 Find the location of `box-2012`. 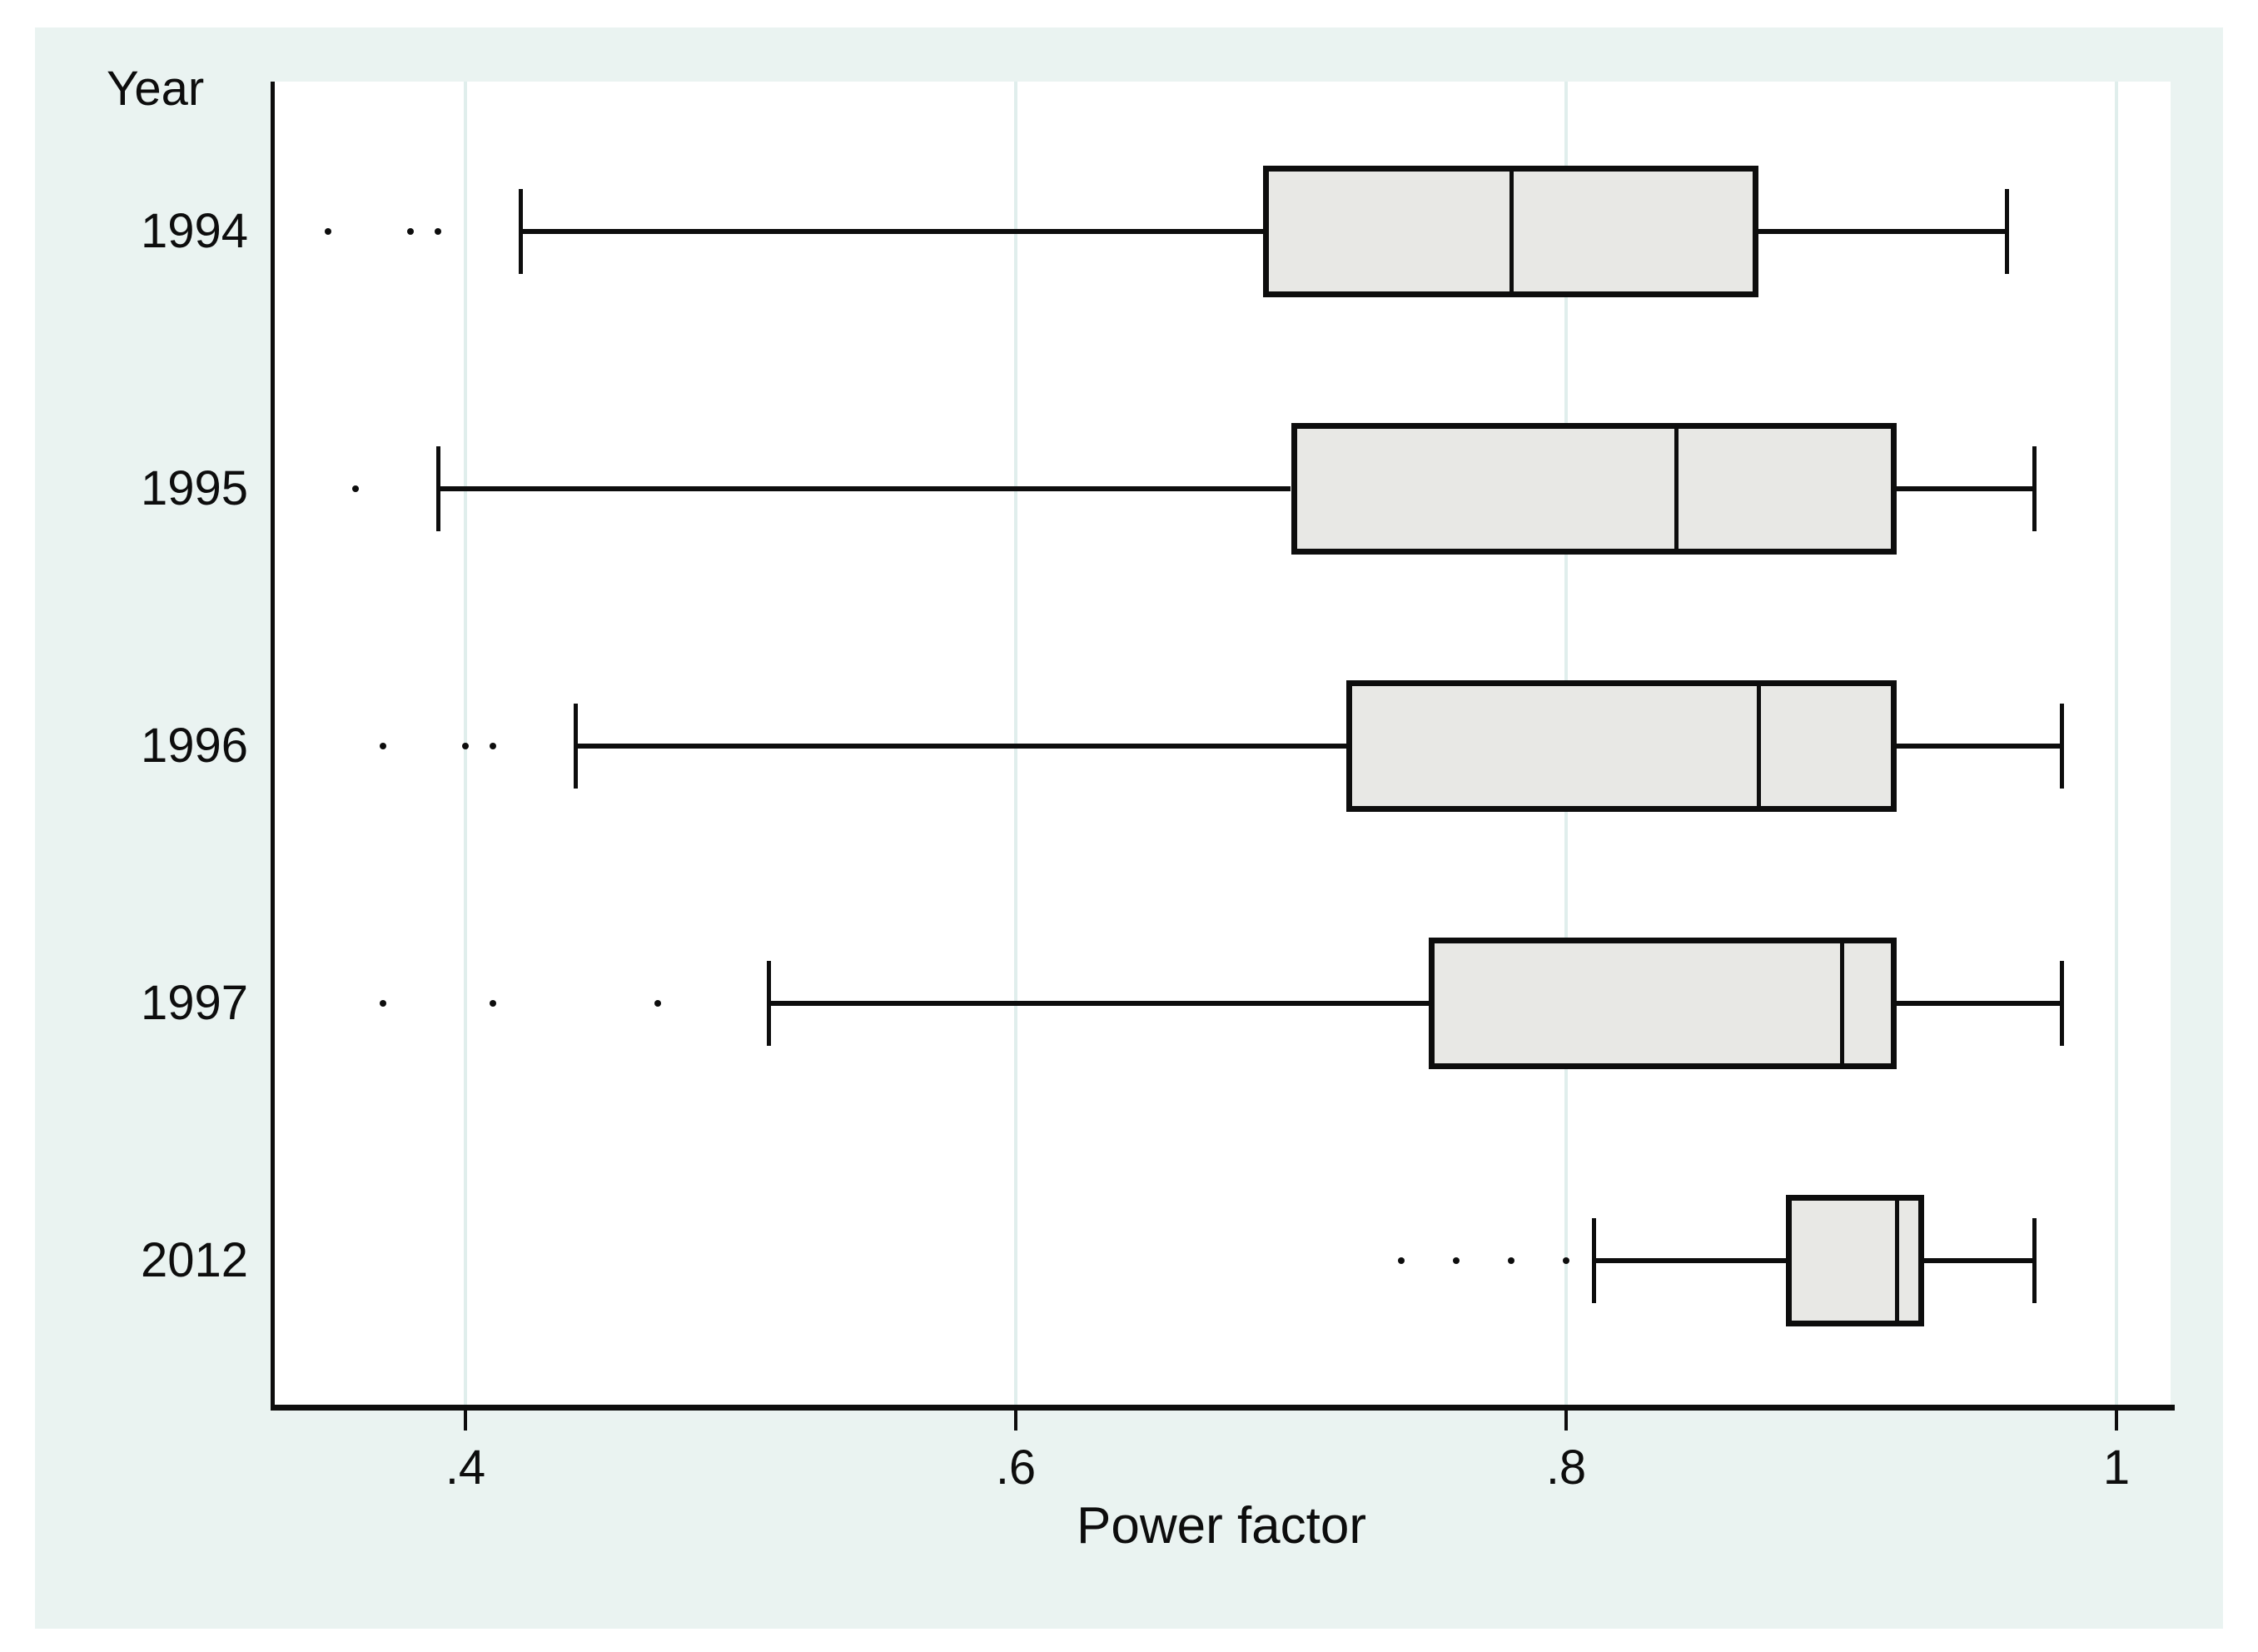

box-2012 is located at coordinates (1855, 1261).